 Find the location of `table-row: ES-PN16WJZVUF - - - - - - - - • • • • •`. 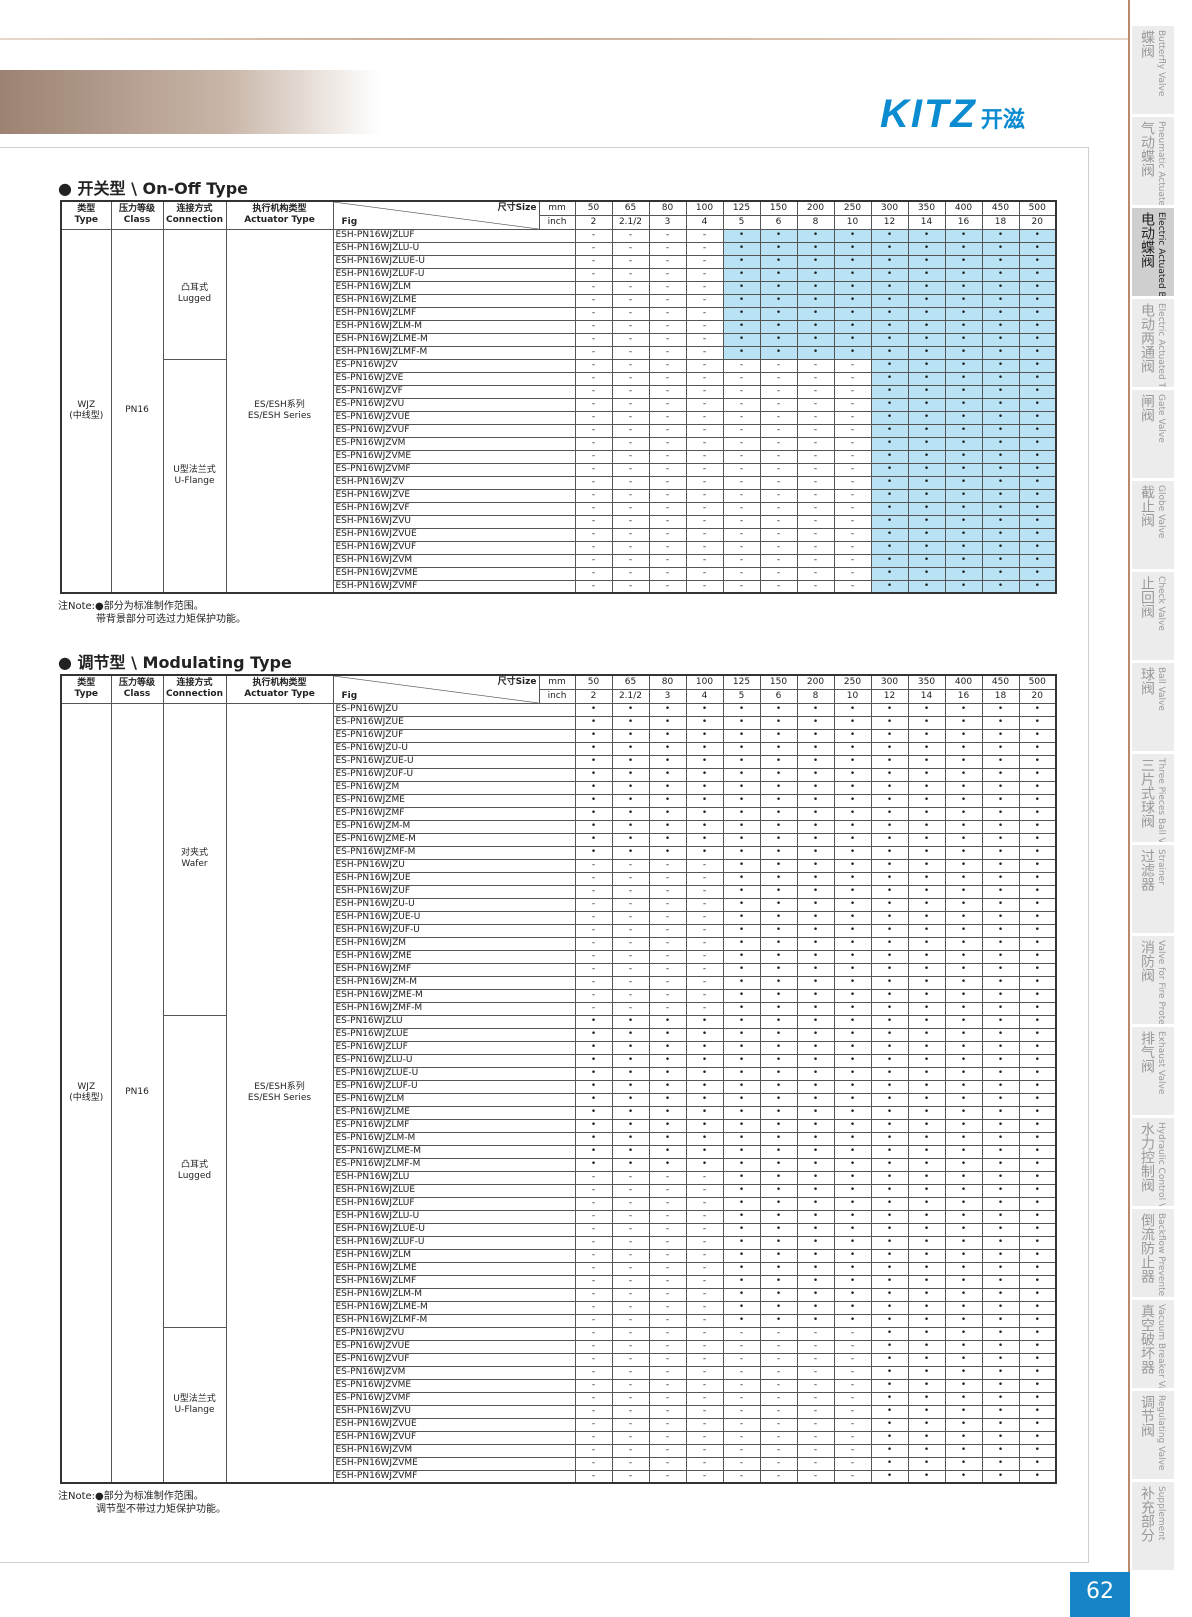

table-row: ES-PN16WJZVUF - - - - - - - - • • • • • is located at coordinates (559, 1359).